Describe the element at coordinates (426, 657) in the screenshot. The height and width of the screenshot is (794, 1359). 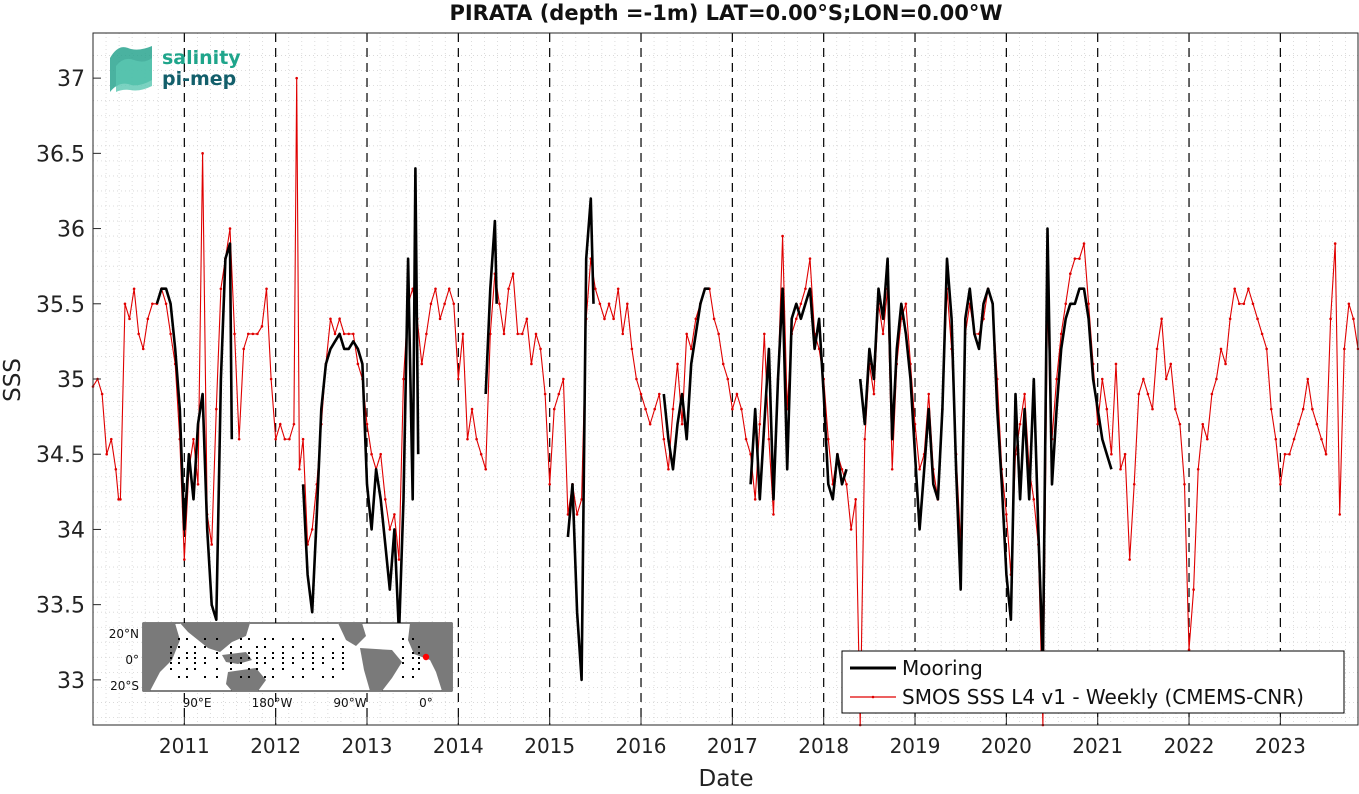
I see `inset-map-selected-location` at that location.